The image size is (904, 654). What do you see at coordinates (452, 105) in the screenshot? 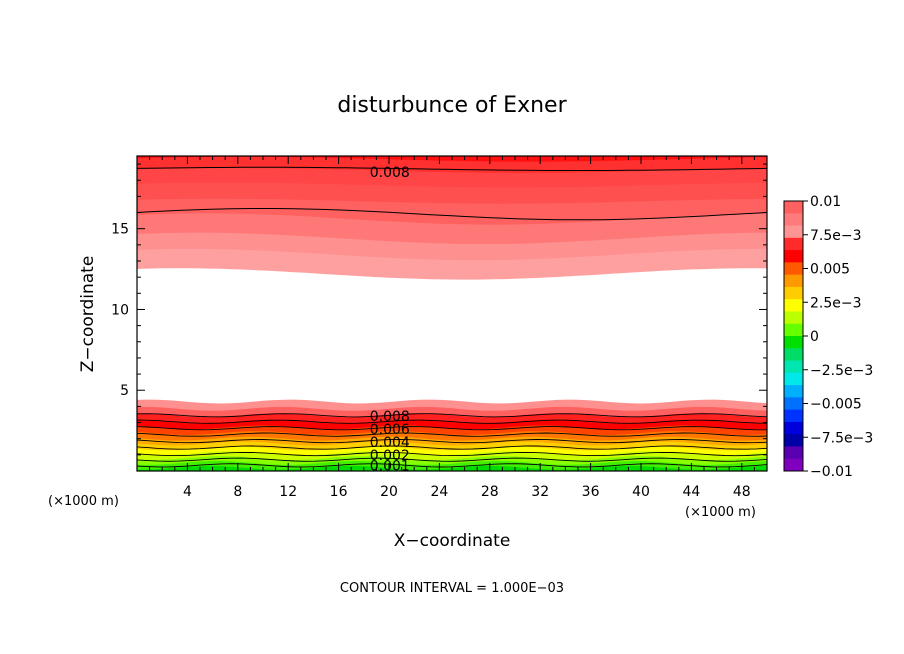
I see `chart-title: disturbunce of Exner` at bounding box center [452, 105].